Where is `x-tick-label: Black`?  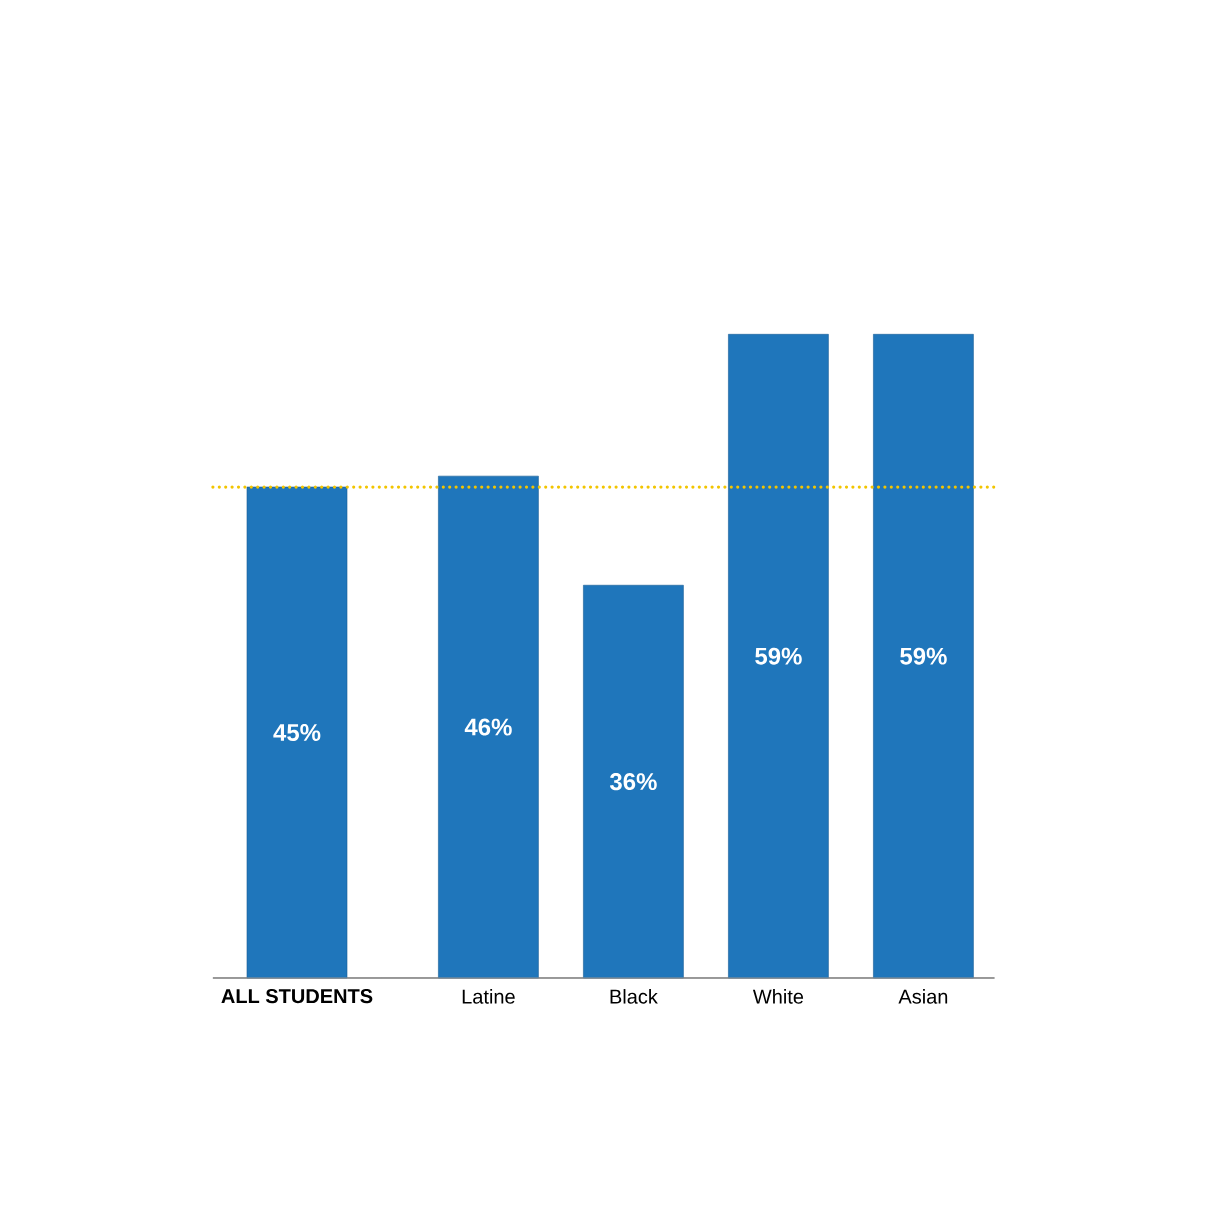 x-tick-label: Black is located at coordinates (634, 996).